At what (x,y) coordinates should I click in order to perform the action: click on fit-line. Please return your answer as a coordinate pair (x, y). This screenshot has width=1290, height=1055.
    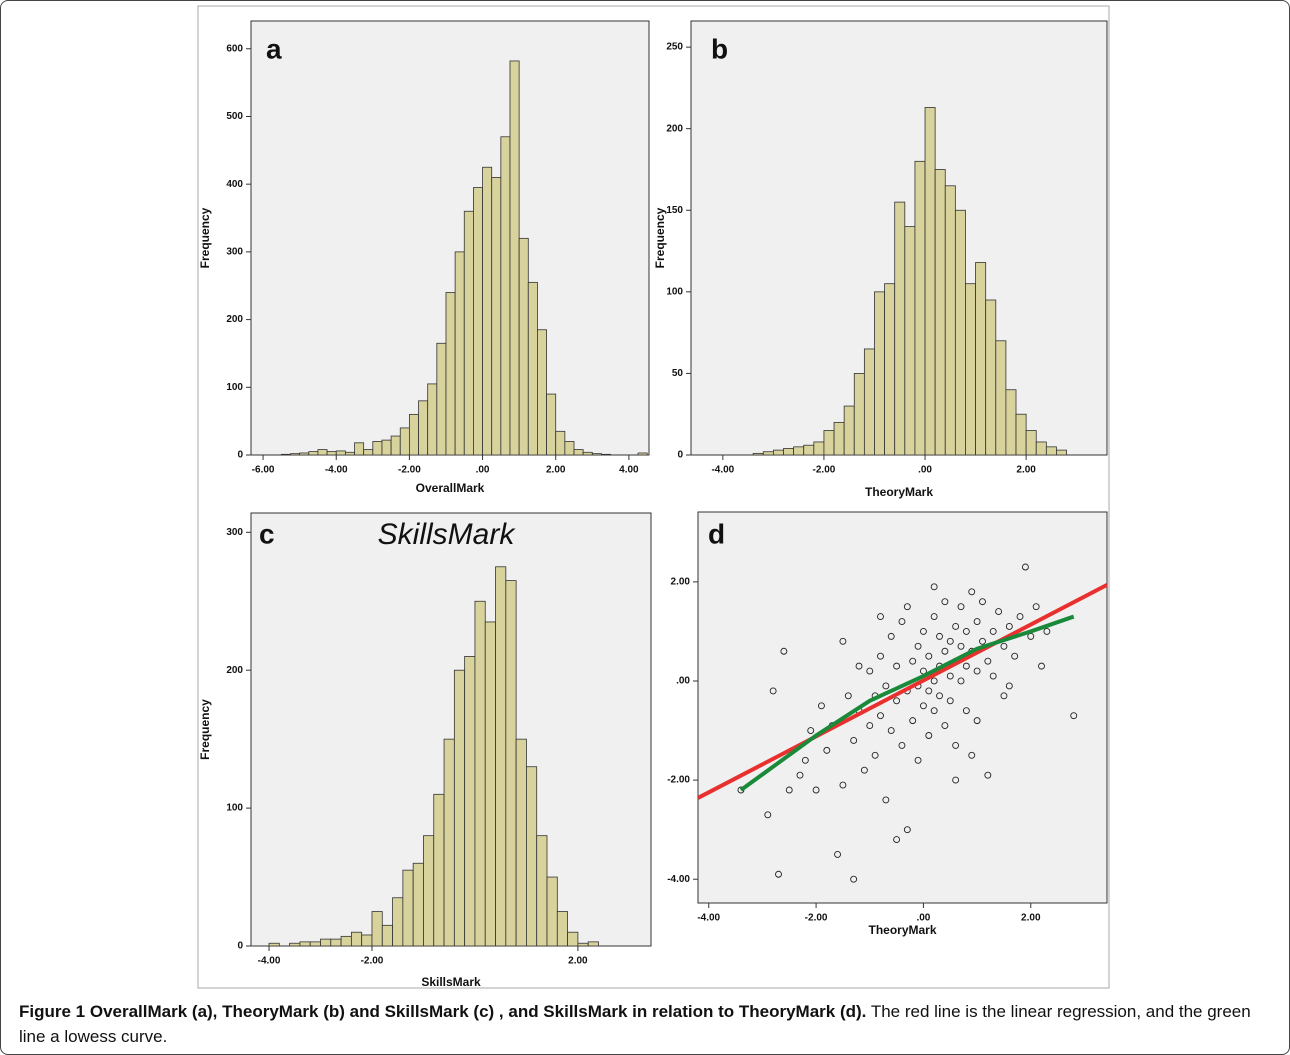
    Looking at the image, I should click on (907, 703).